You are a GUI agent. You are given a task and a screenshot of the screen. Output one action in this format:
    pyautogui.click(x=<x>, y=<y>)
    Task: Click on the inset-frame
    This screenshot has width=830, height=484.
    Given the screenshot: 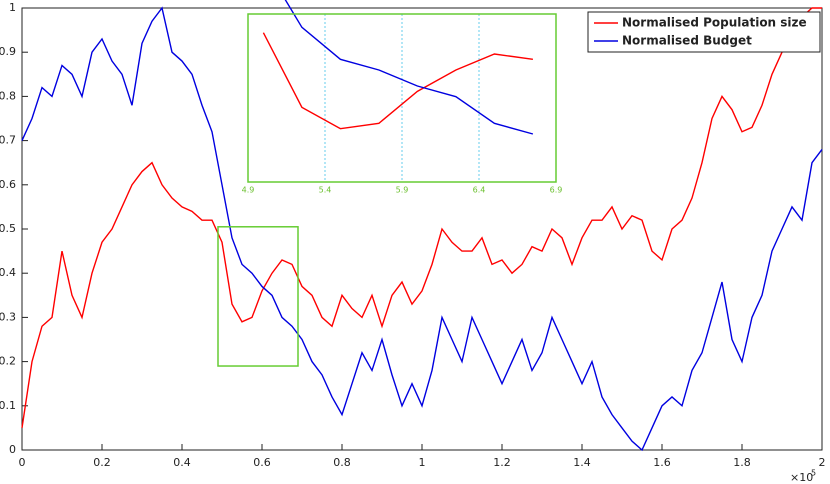 What is the action you would take?
    pyautogui.click(x=402, y=98)
    